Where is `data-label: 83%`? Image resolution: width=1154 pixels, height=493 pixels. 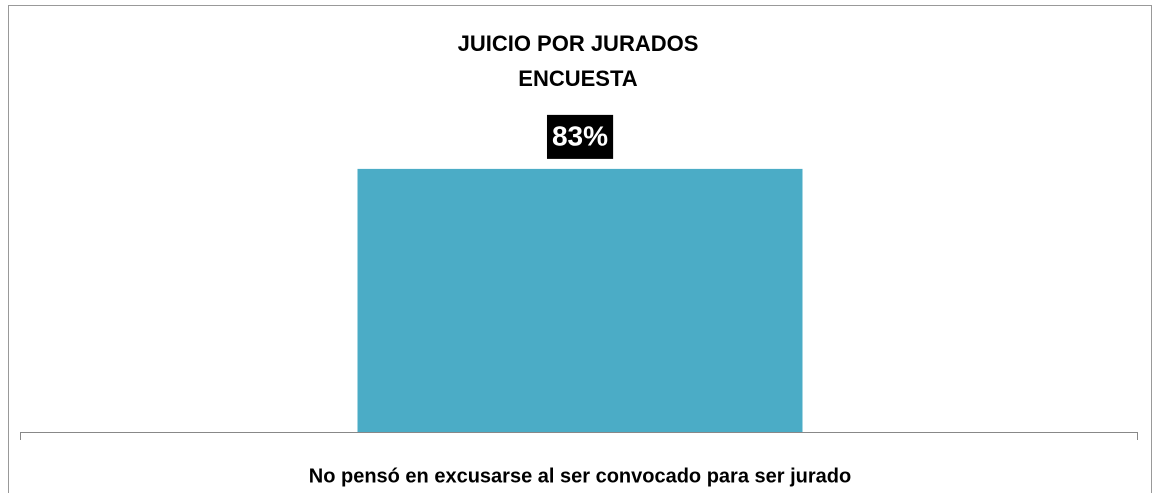 data-label: 83% is located at coordinates (580, 135).